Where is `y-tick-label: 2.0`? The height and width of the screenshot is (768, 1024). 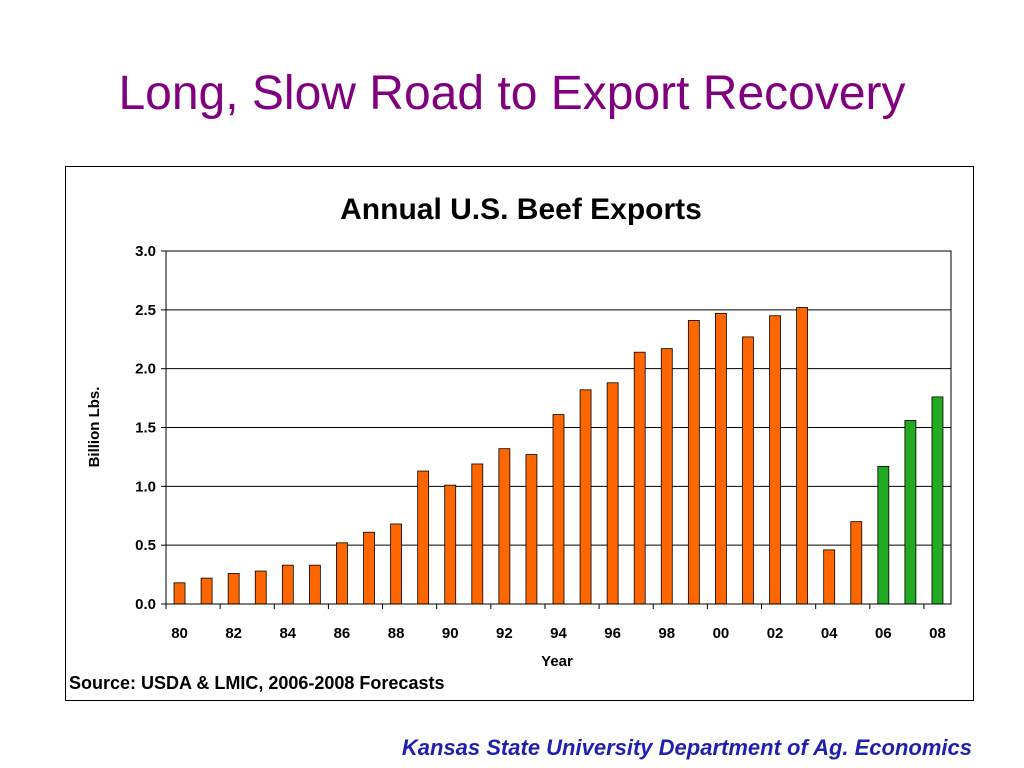 y-tick-label: 2.0 is located at coordinates (145, 369).